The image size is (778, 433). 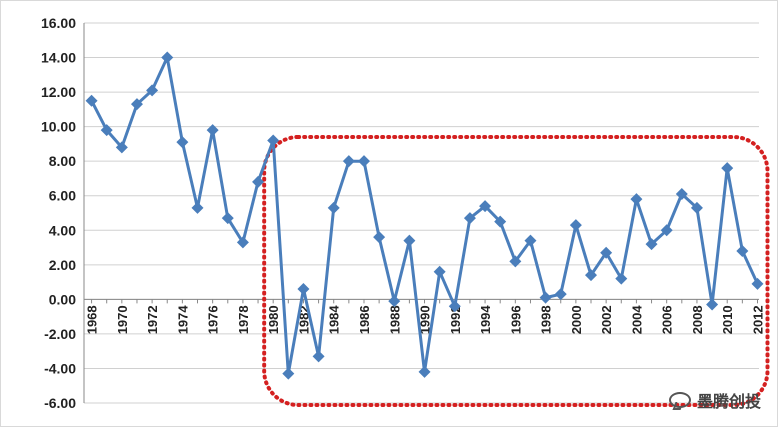 What do you see at coordinates (364, 319) in the screenshot?
I see `x-tick-label: 1986` at bounding box center [364, 319].